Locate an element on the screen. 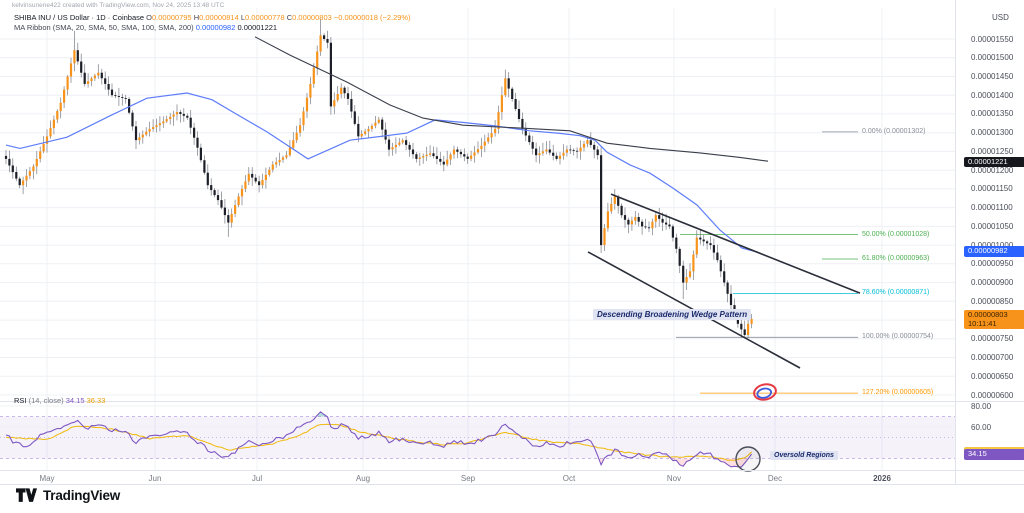 The width and height of the screenshot is (1024, 513). low-label: L is located at coordinates (243, 17).